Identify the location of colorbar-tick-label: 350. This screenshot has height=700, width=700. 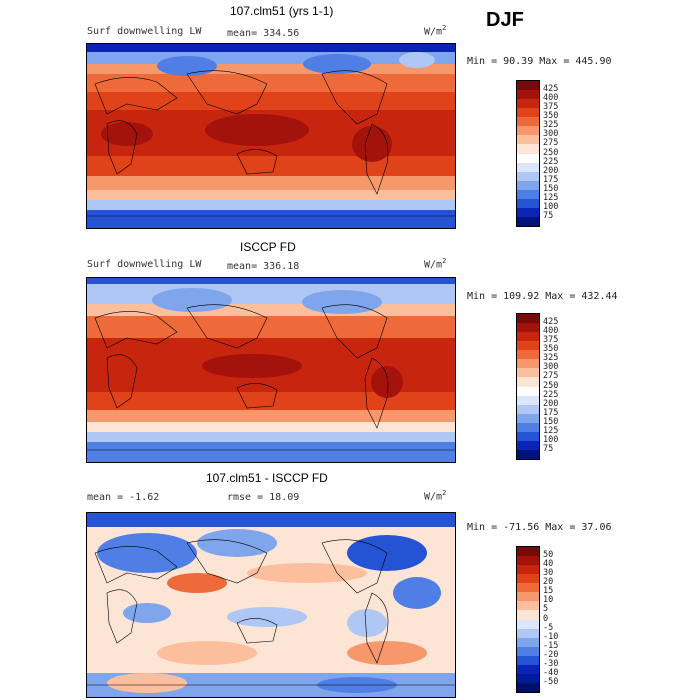
(551, 349).